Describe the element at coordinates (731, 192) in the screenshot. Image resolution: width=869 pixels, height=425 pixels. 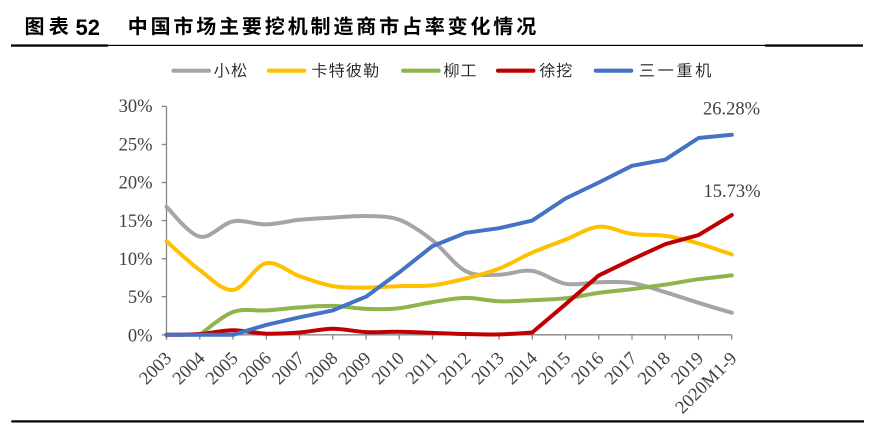
I see `svg-text: 15.73%` at that location.